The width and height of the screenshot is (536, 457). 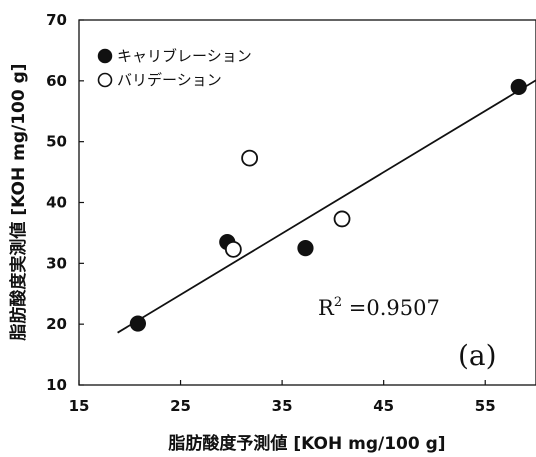 I want to click on x-tick-label: 15, so click(x=79, y=406).